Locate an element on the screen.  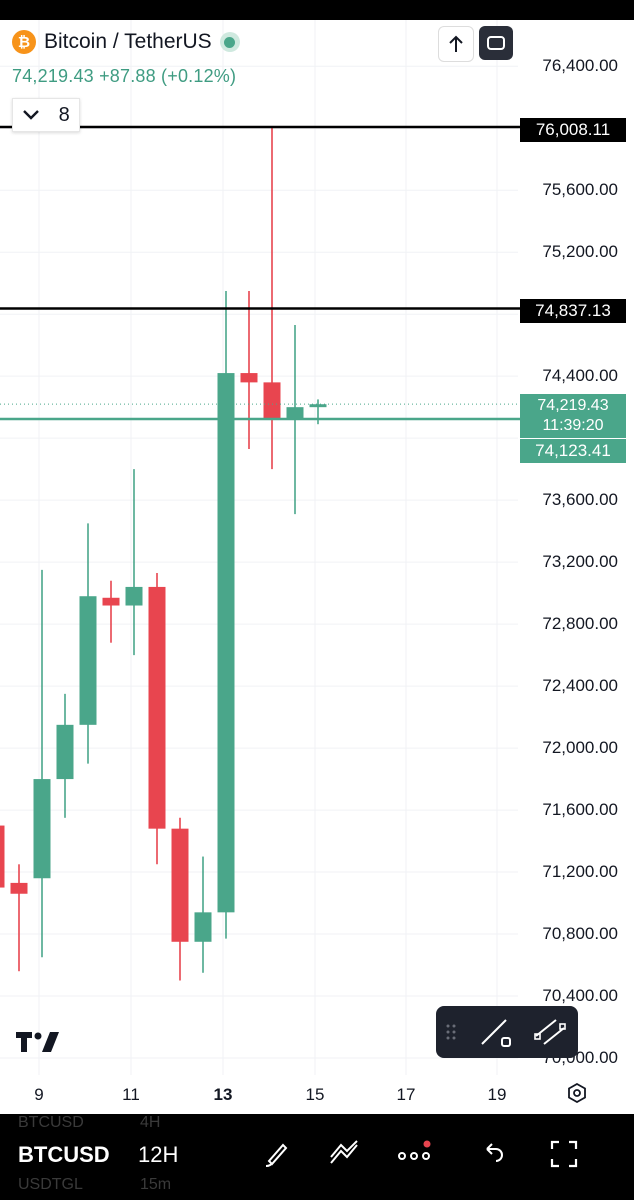
drag-handle-icon is located at coordinates (451, 1032).